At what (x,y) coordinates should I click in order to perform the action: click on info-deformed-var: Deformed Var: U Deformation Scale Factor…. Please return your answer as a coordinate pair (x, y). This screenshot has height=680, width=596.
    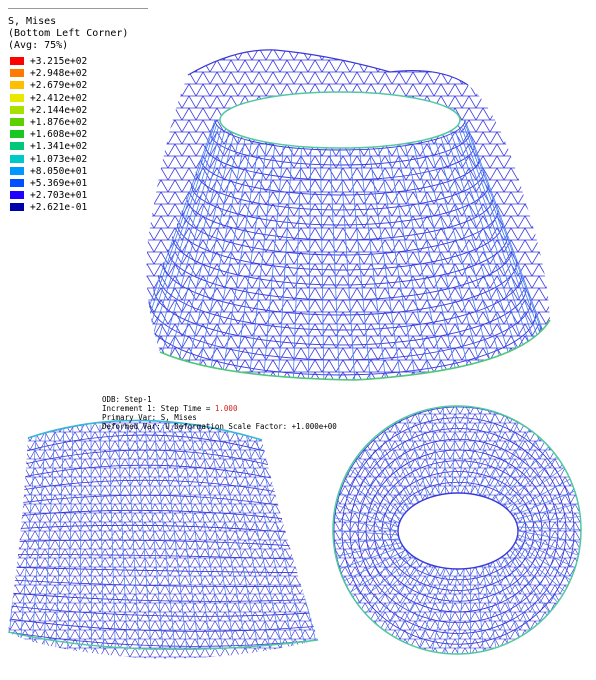
    Looking at the image, I should click on (219, 426).